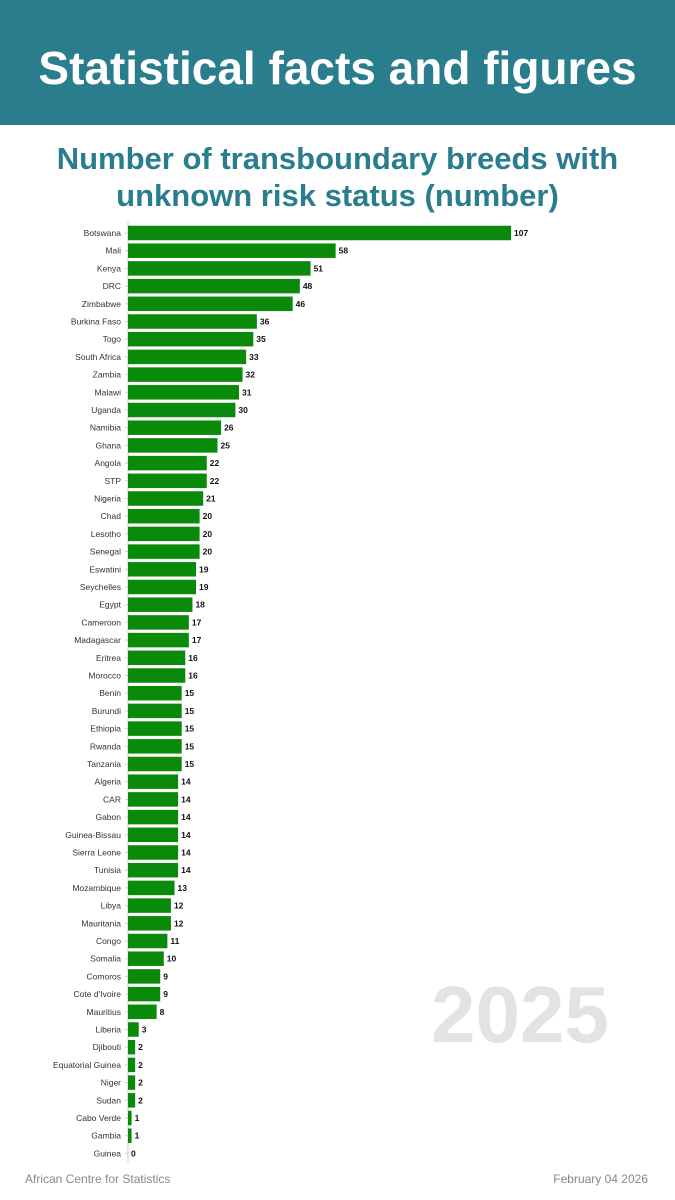 The width and height of the screenshot is (675, 1200). Describe the element at coordinates (344, 251) in the screenshot. I see `value-label: 58` at that location.